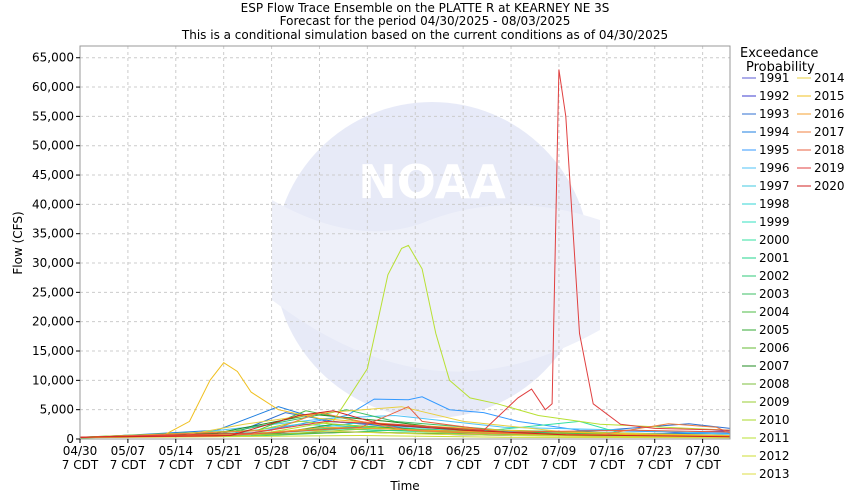  What do you see at coordinates (415, 451) in the screenshot?
I see `x-tick-label: 06/18` at bounding box center [415, 451].